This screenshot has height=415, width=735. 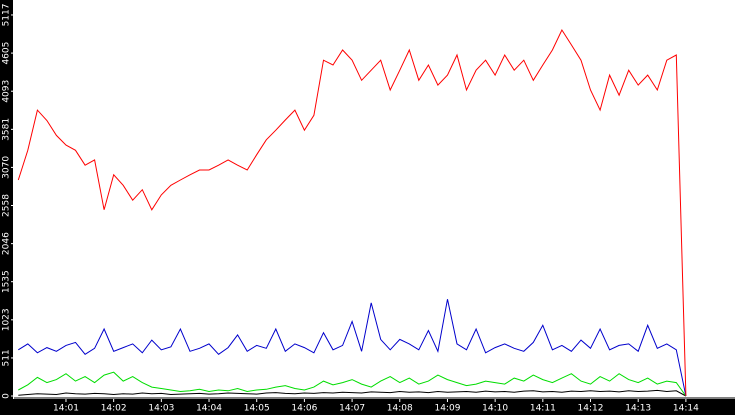 What do you see at coordinates (7, 53) in the screenshot?
I see `y-tick-label: 4605` at bounding box center [7, 53].